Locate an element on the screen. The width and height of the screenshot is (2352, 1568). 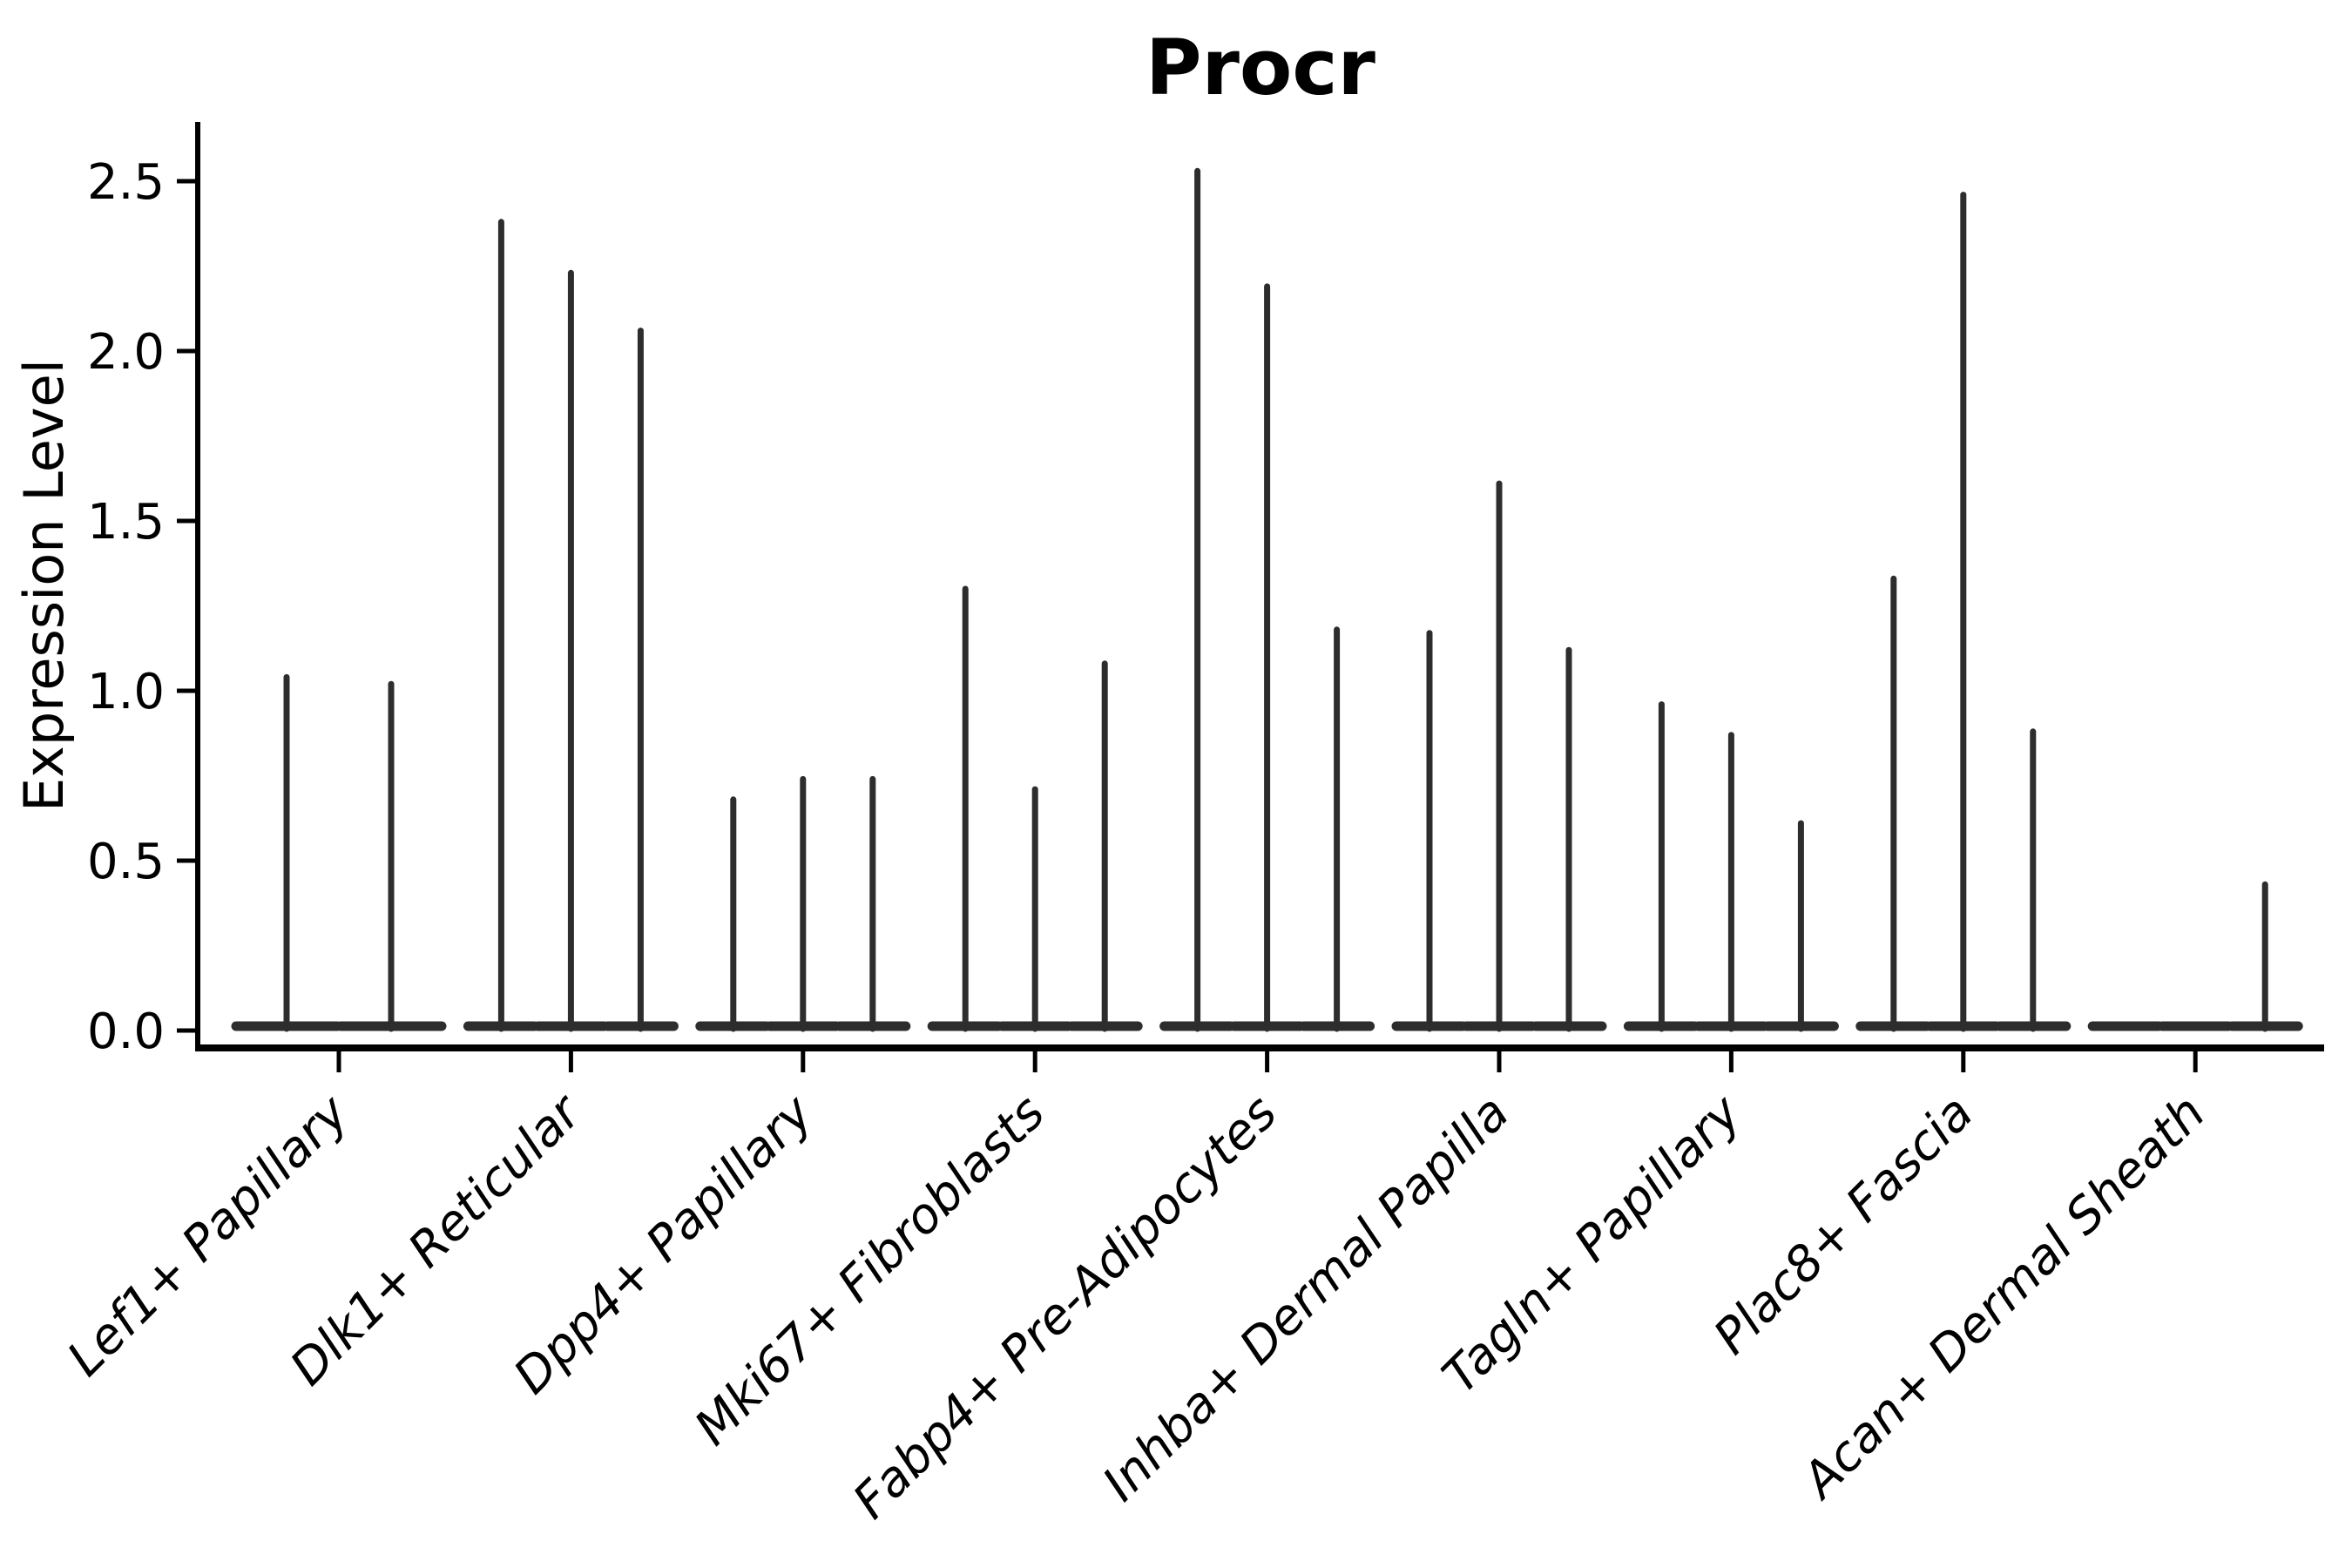
chart-title: Procr is located at coordinates (1261, 67).